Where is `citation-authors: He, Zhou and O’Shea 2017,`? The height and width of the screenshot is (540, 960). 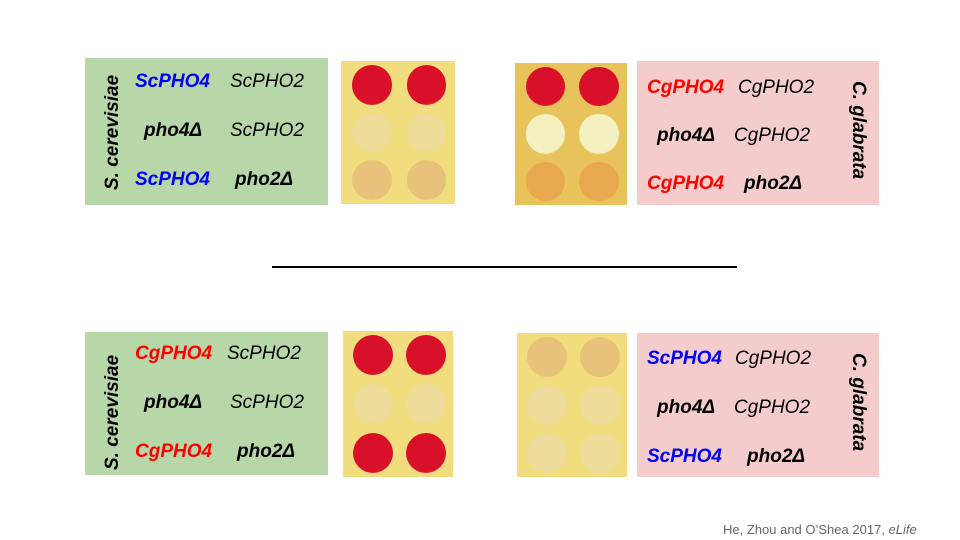 citation-authors: He, Zhou and O’Shea 2017, is located at coordinates (806, 529).